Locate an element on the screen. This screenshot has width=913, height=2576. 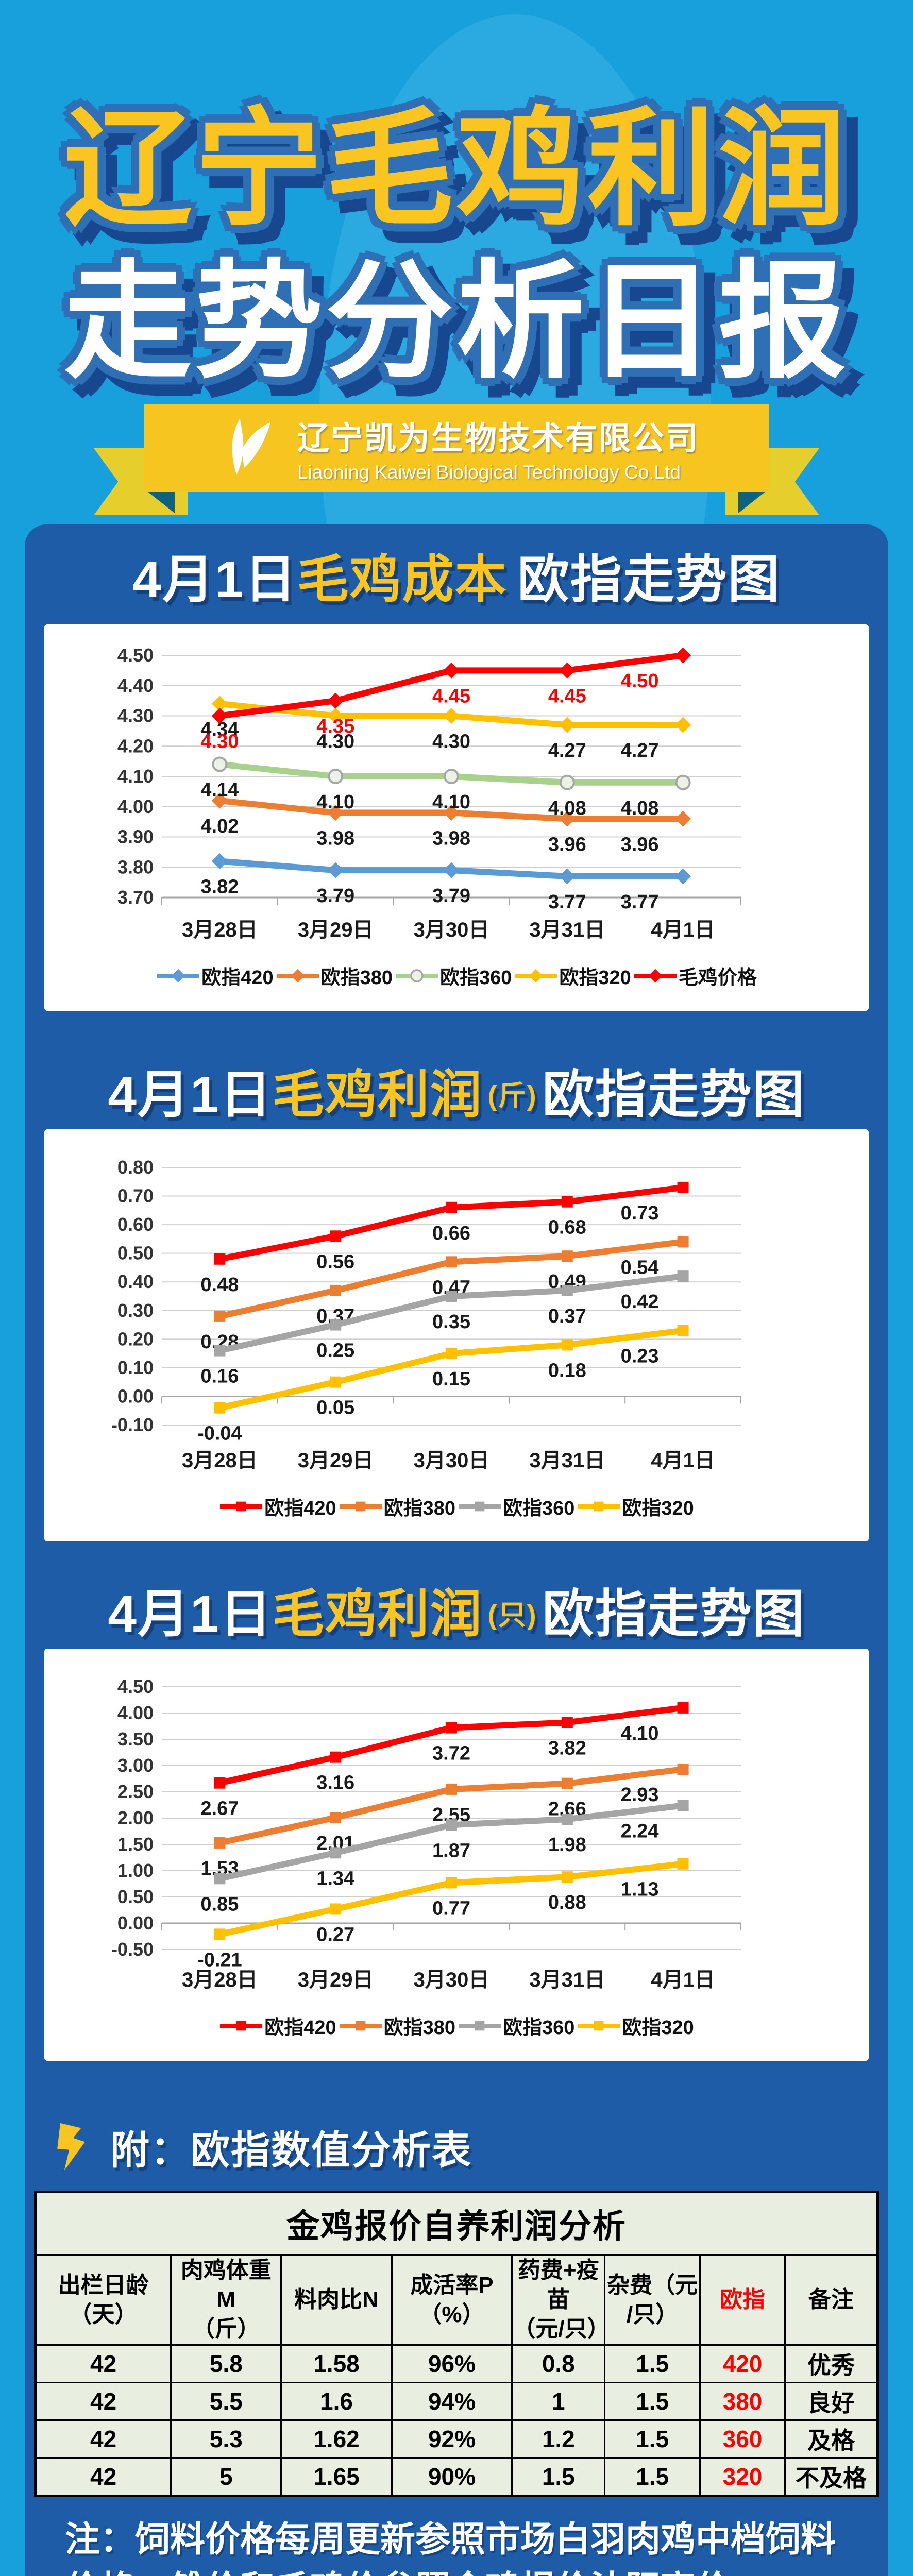
chart-title-highlight: 毛鸡利润 is located at coordinates (378, 1095).